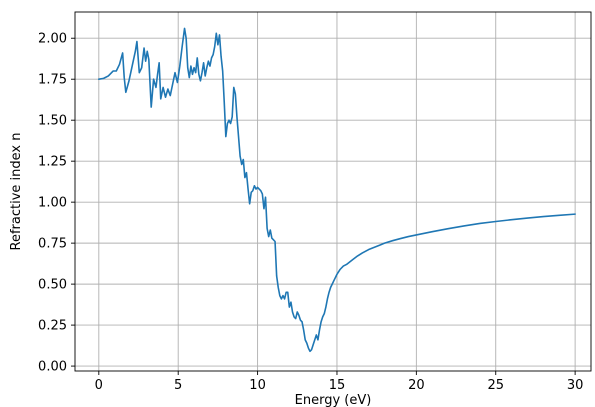  What do you see at coordinates (337, 385) in the screenshot?
I see `x-tick-label: 15` at bounding box center [337, 385].